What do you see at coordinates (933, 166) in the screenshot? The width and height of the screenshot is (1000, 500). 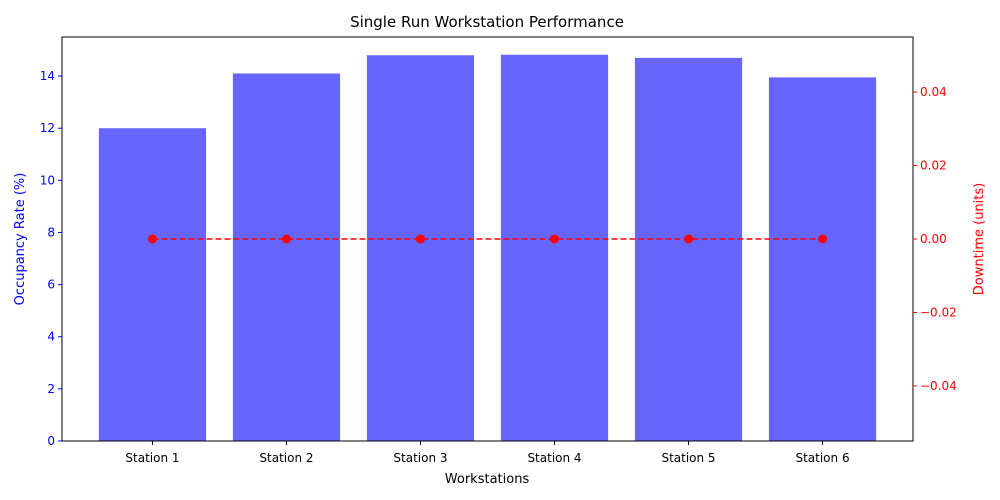 I see `y2-tick-label: 0.02` at bounding box center [933, 166].